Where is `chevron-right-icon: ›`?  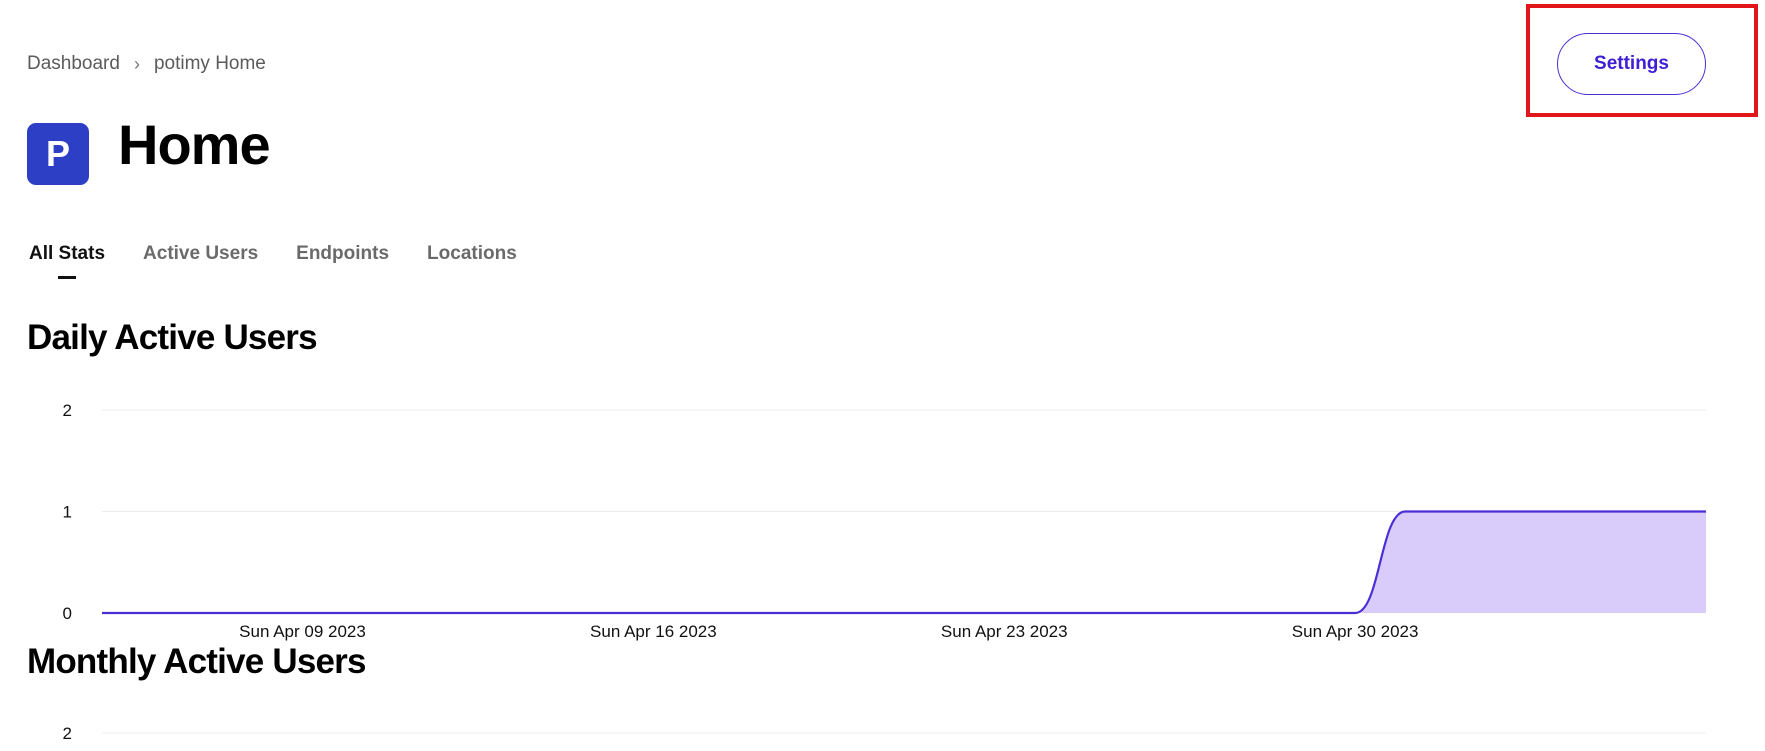
chevron-right-icon: › is located at coordinates (136, 63).